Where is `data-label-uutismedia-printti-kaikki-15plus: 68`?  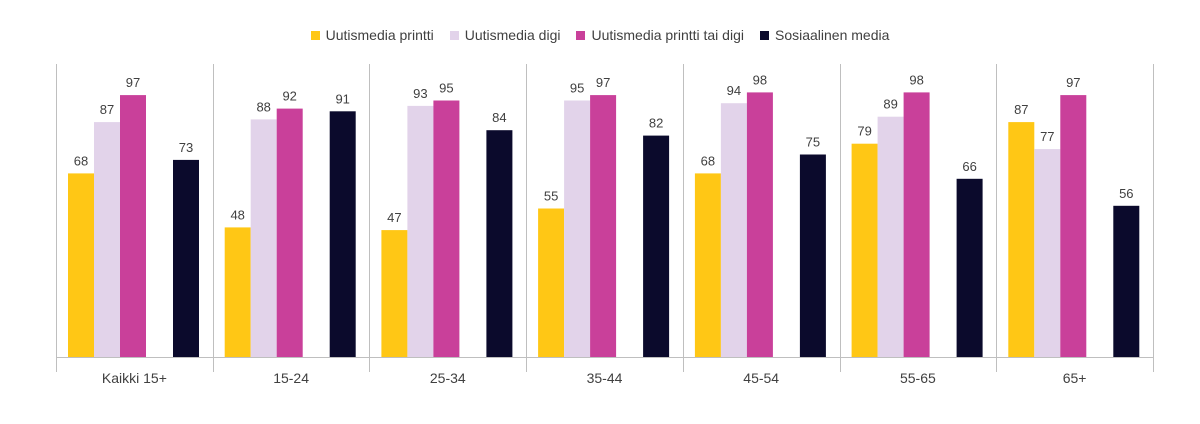
data-label-uutismedia-printti-kaikki-15plus: 68 is located at coordinates (81, 160).